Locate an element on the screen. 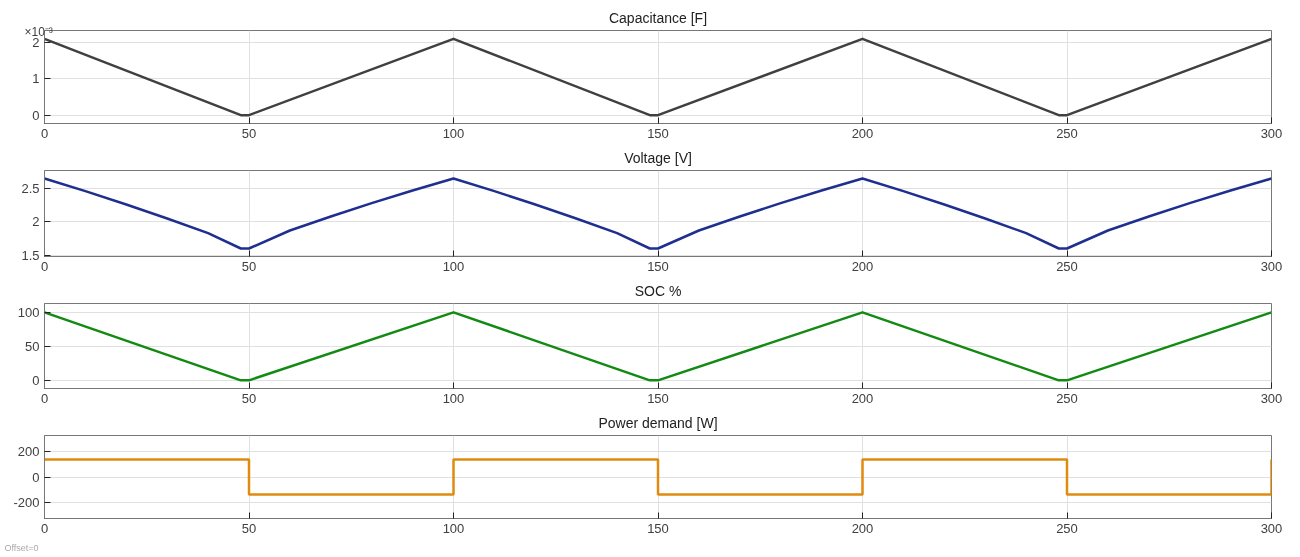 Image resolution: width=1300 pixels, height=557 pixels. y-tick-label: 200 is located at coordinates (28, 452).